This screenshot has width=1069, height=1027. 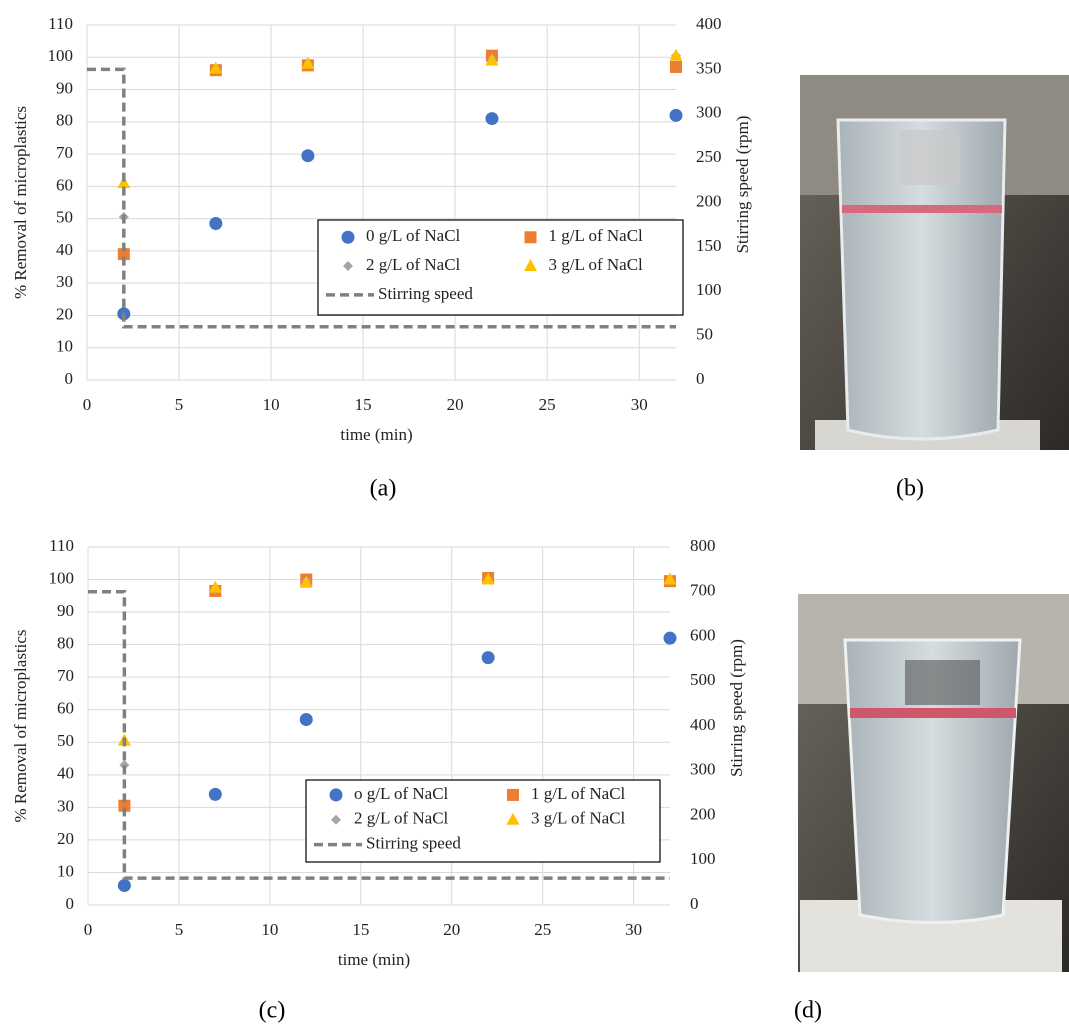 What do you see at coordinates (383, 489) in the screenshot?
I see `caption: (a)` at bounding box center [383, 489].